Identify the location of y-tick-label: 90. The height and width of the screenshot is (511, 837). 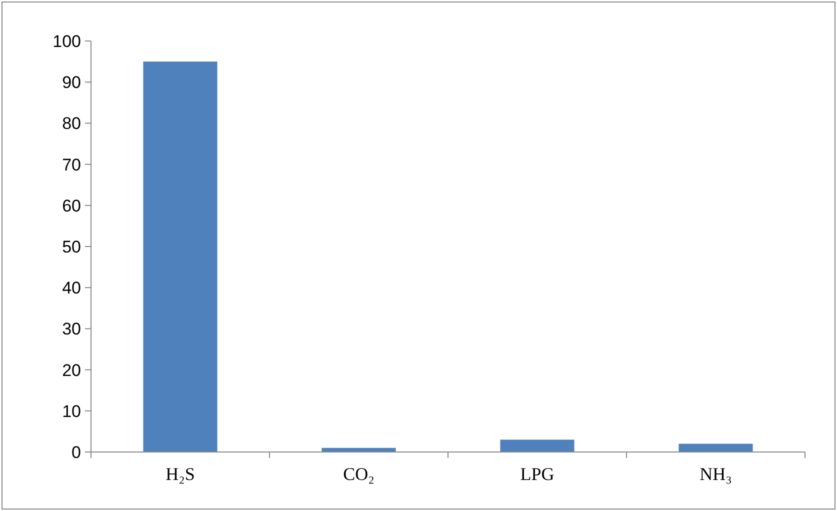
(71, 82).